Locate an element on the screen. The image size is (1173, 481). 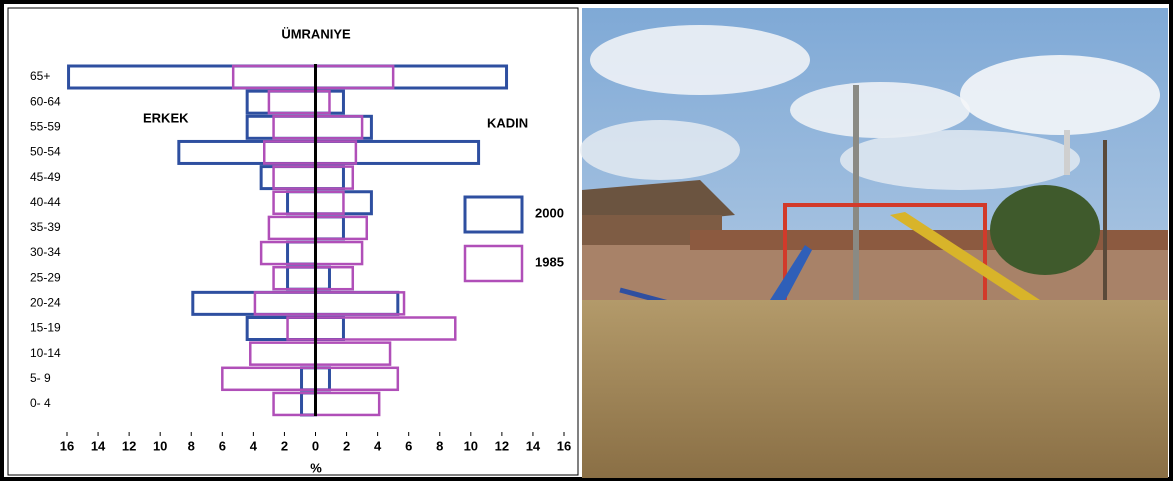
y-tick-label: 15-19 is located at coordinates (45, 328).